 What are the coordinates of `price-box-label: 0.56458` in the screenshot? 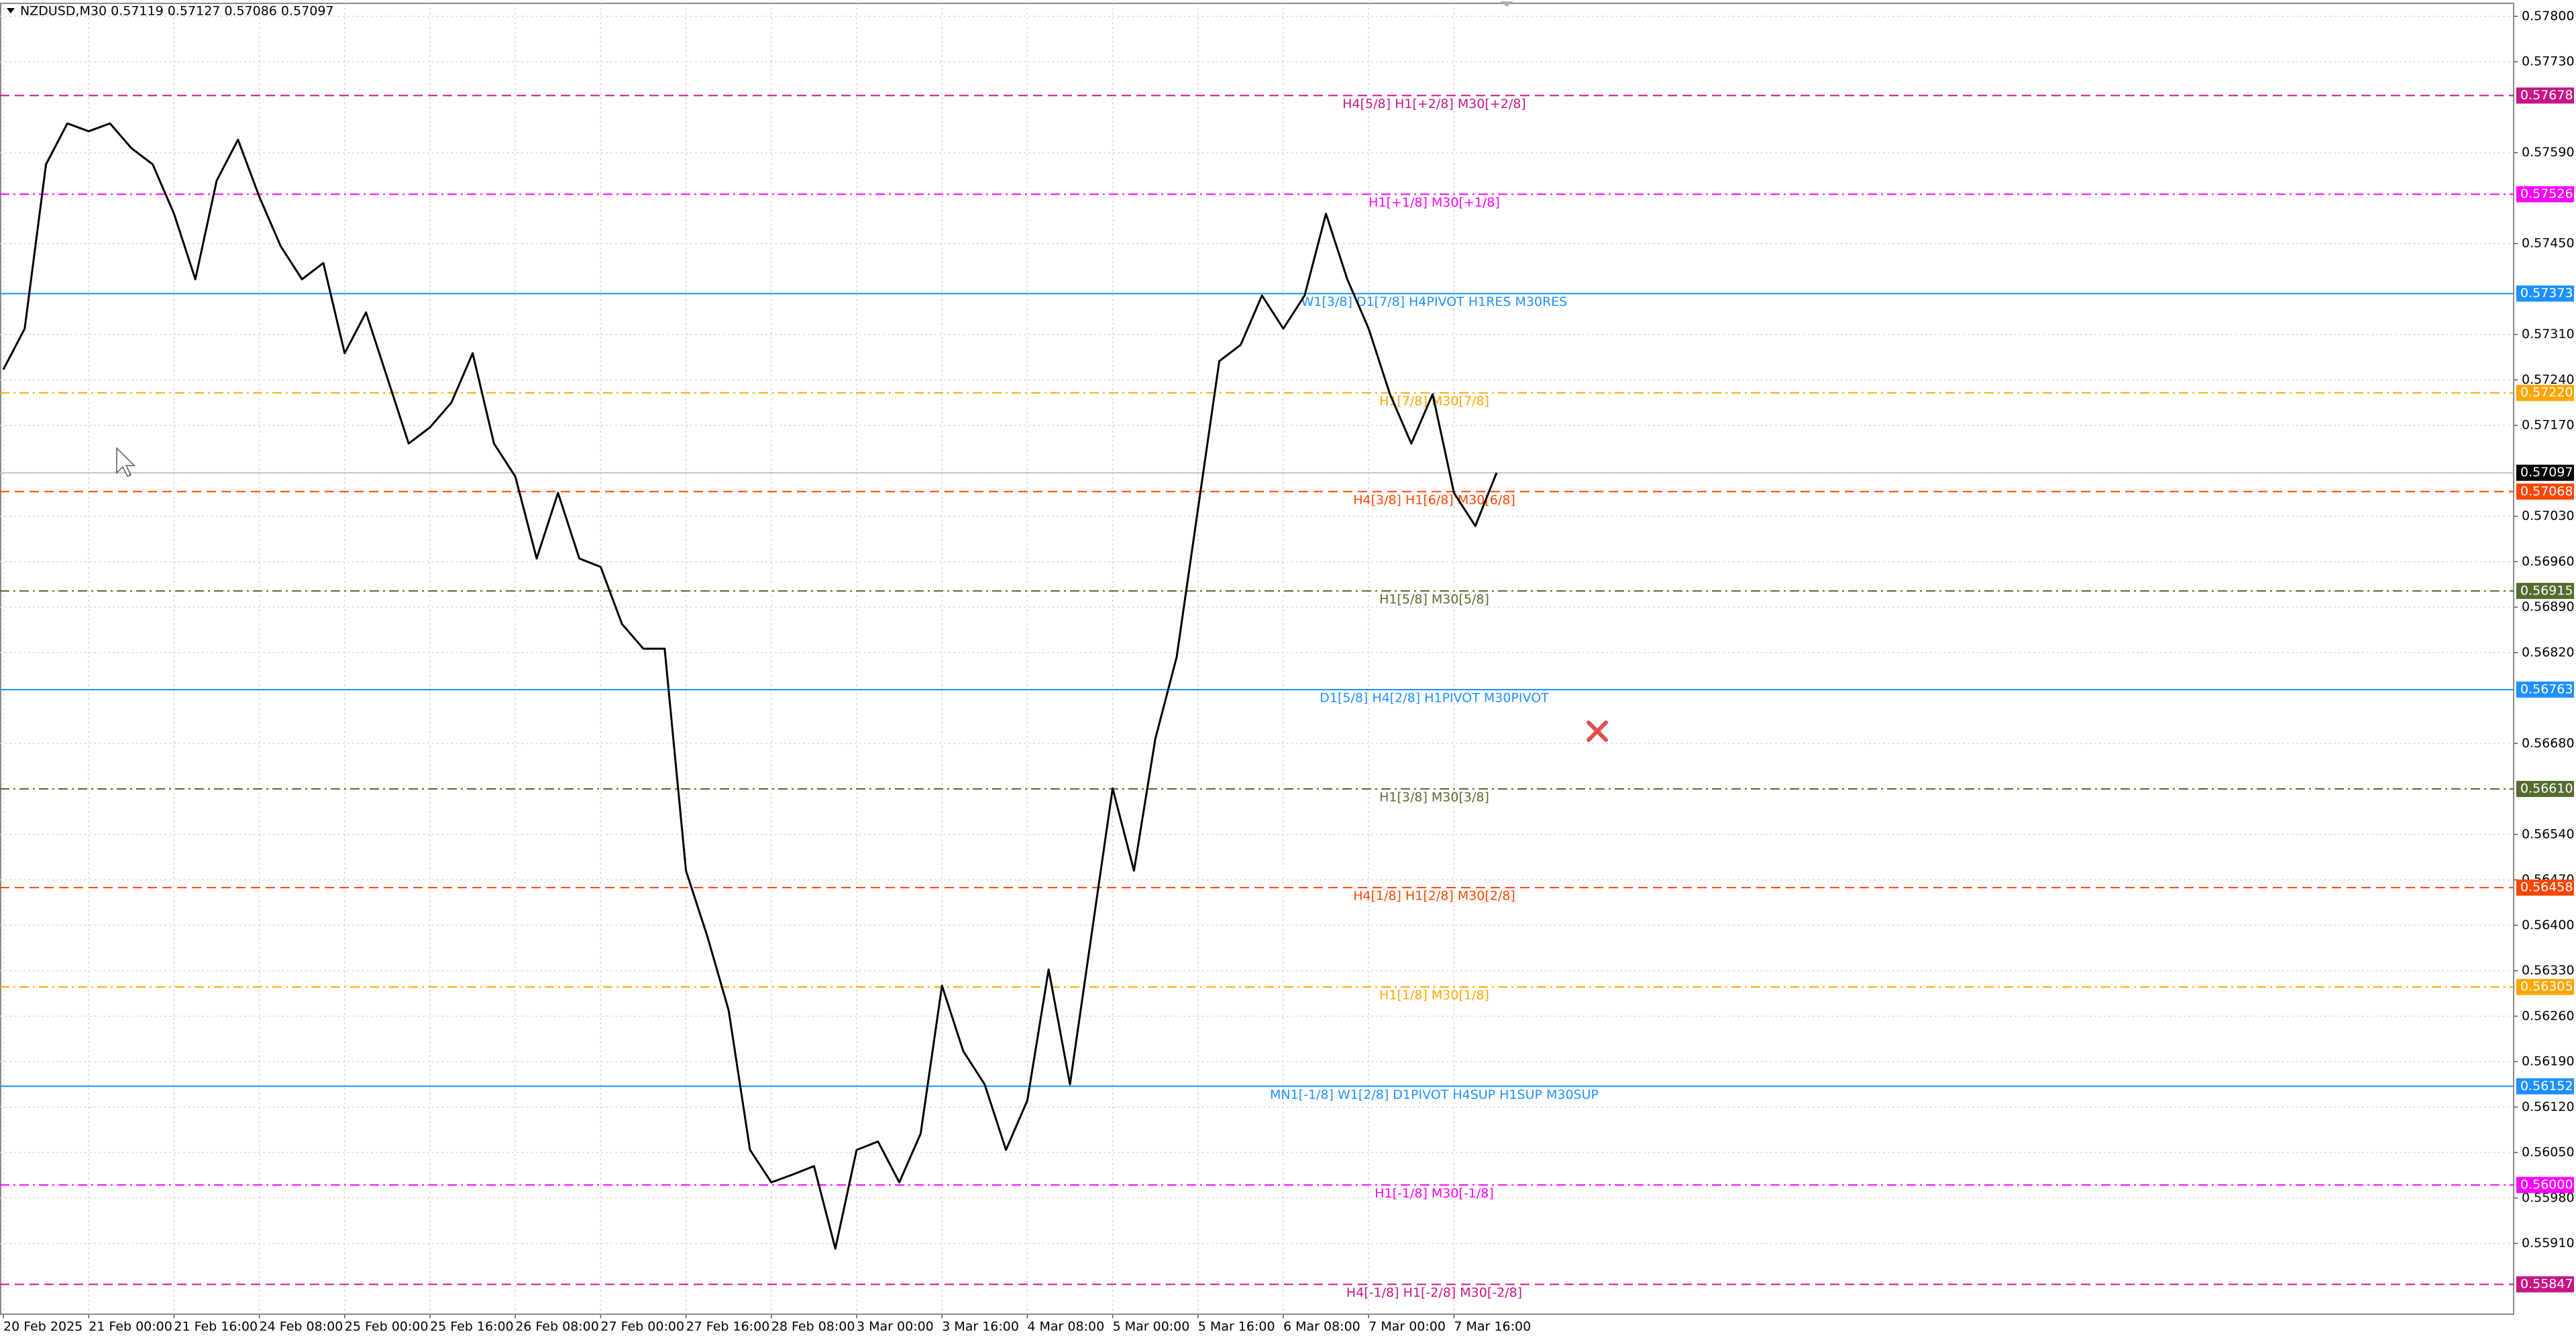 It's located at (2546, 887).